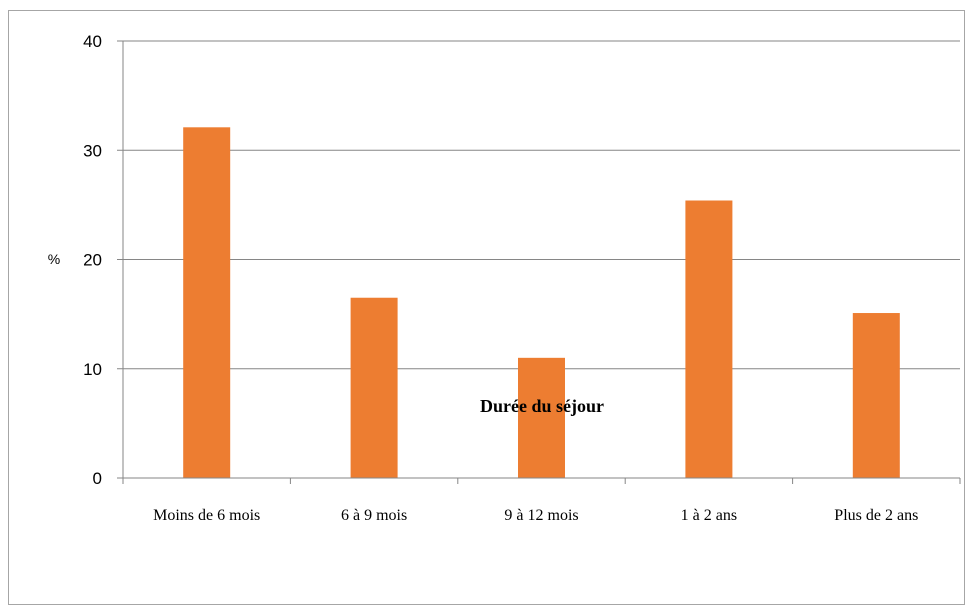 This screenshot has width=973, height=610. Describe the element at coordinates (54, 259) in the screenshot. I see `y-axis-title: %` at that location.